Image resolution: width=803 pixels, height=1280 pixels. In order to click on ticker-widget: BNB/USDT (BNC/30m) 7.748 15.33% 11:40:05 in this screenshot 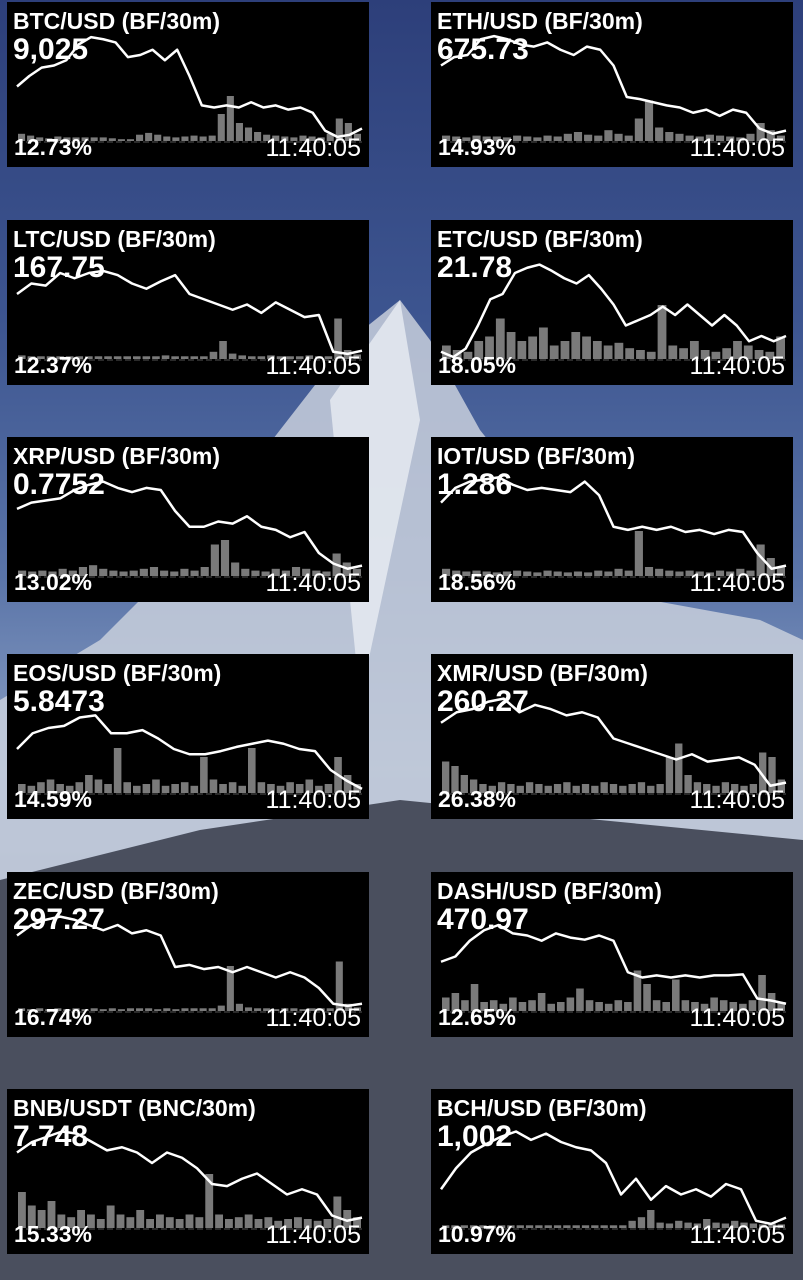, I will do `click(188, 1171)`.